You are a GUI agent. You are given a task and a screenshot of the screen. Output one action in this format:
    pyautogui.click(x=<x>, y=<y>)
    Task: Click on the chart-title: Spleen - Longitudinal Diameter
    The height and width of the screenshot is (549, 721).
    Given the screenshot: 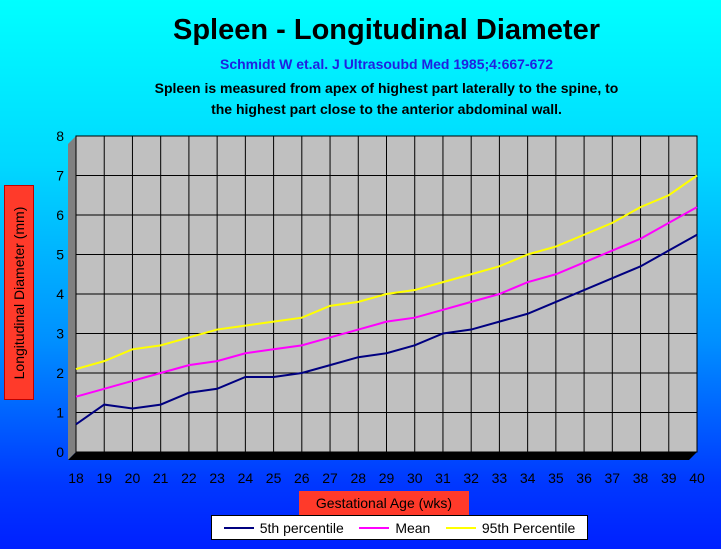 What is the action you would take?
    pyautogui.click(x=386, y=30)
    